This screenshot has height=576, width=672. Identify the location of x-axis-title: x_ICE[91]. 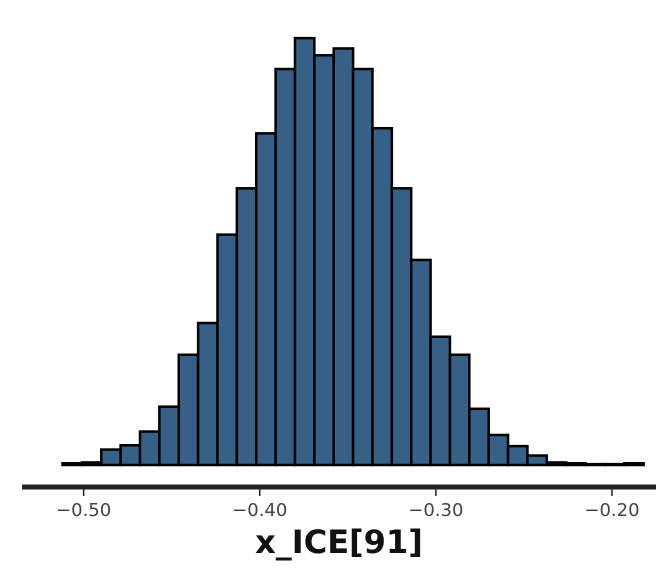
(339, 542).